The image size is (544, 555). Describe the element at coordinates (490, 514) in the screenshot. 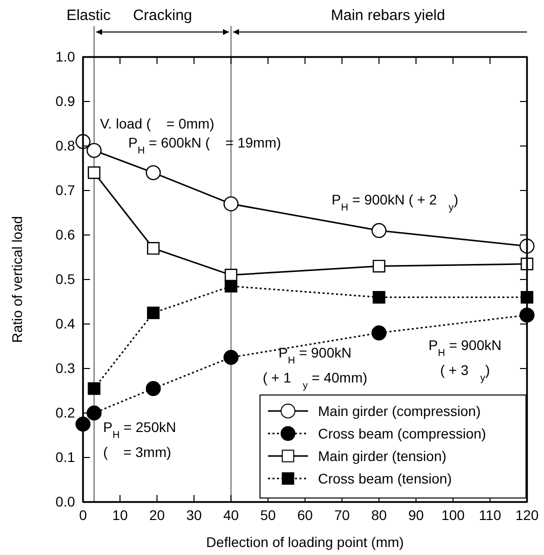

I see `x-tick-label: 110` at that location.